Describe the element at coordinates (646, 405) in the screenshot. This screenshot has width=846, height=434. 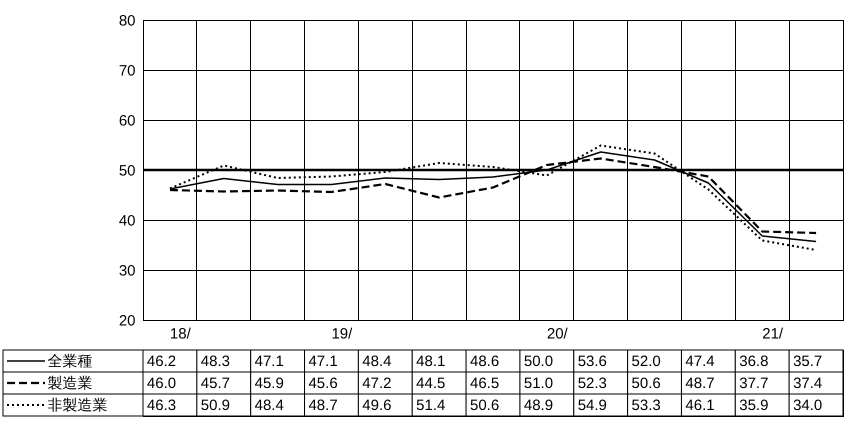
I see `data-label: 53.3` at that location.